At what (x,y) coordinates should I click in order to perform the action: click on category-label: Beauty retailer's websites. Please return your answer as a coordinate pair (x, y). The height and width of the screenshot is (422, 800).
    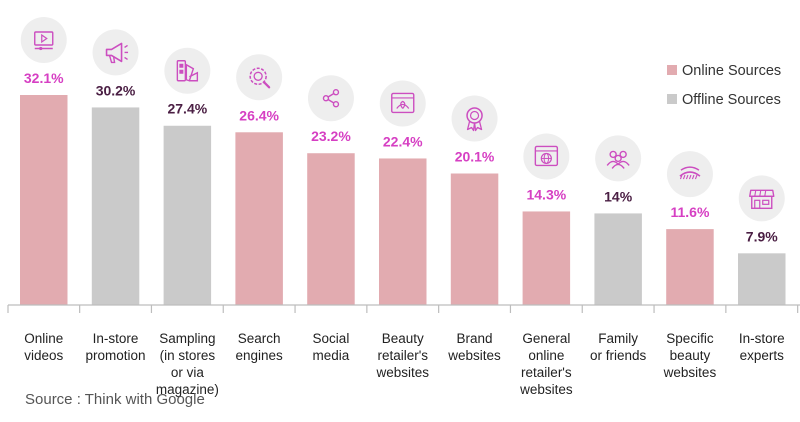
    Looking at the image, I should click on (402, 355).